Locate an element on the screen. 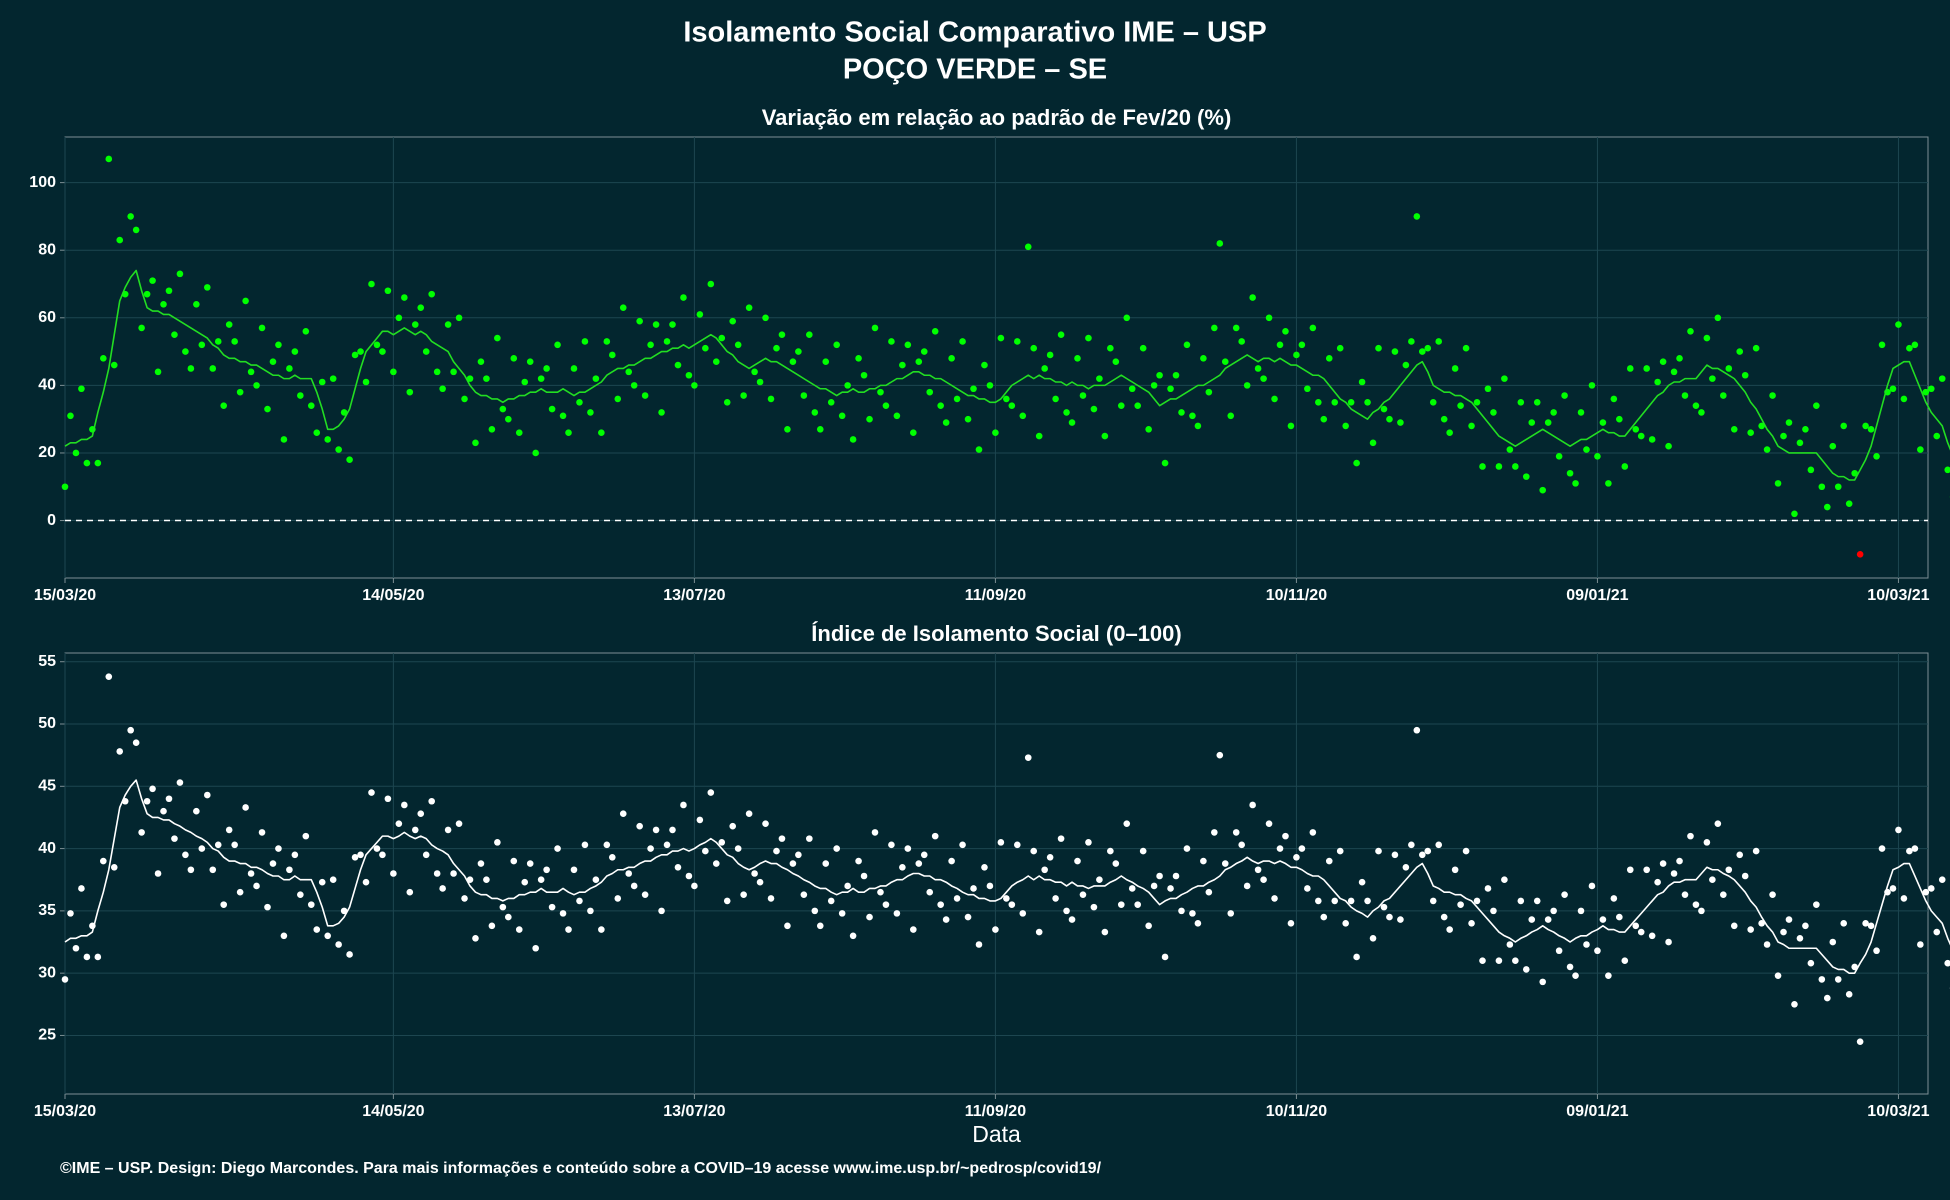 The image size is (1950, 1200). x-tick-label: 11/09/20 is located at coordinates (996, 1111).